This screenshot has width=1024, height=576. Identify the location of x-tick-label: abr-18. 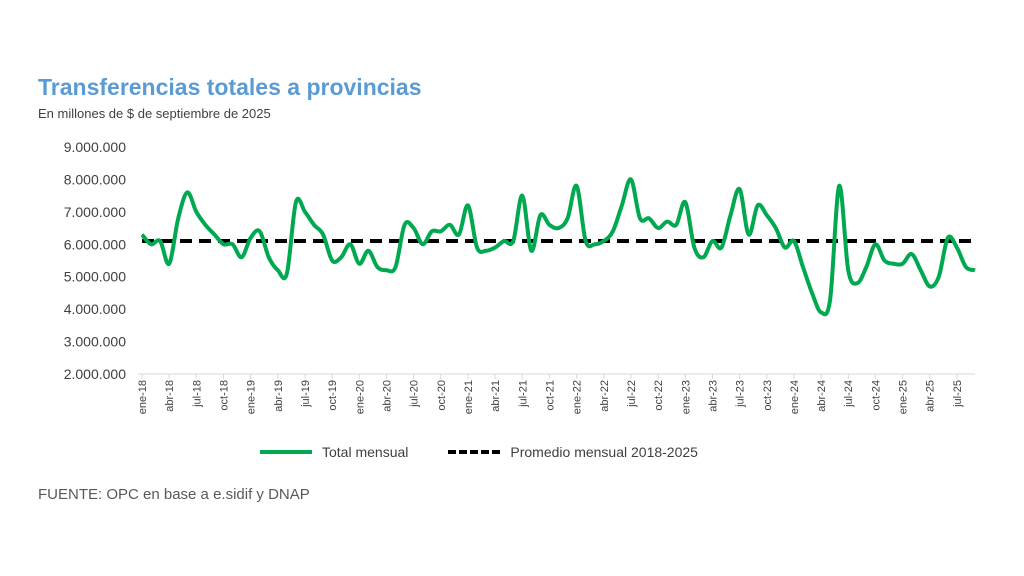
(170, 396).